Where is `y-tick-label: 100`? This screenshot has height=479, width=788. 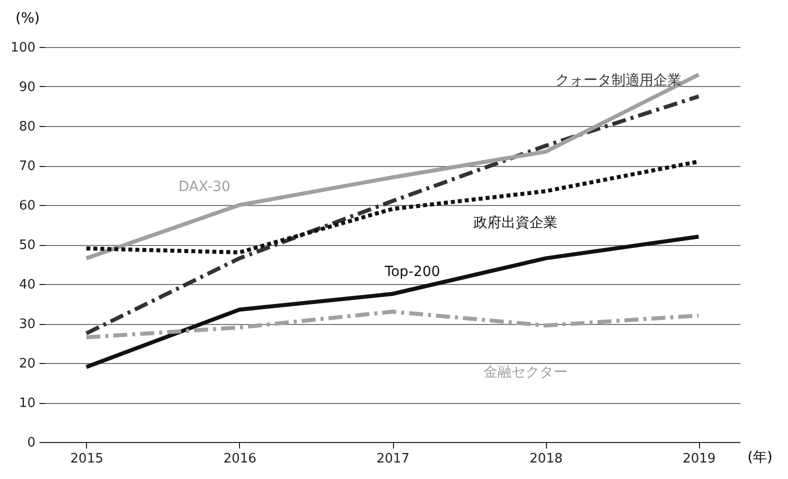 y-tick-label: 100 is located at coordinates (23, 48).